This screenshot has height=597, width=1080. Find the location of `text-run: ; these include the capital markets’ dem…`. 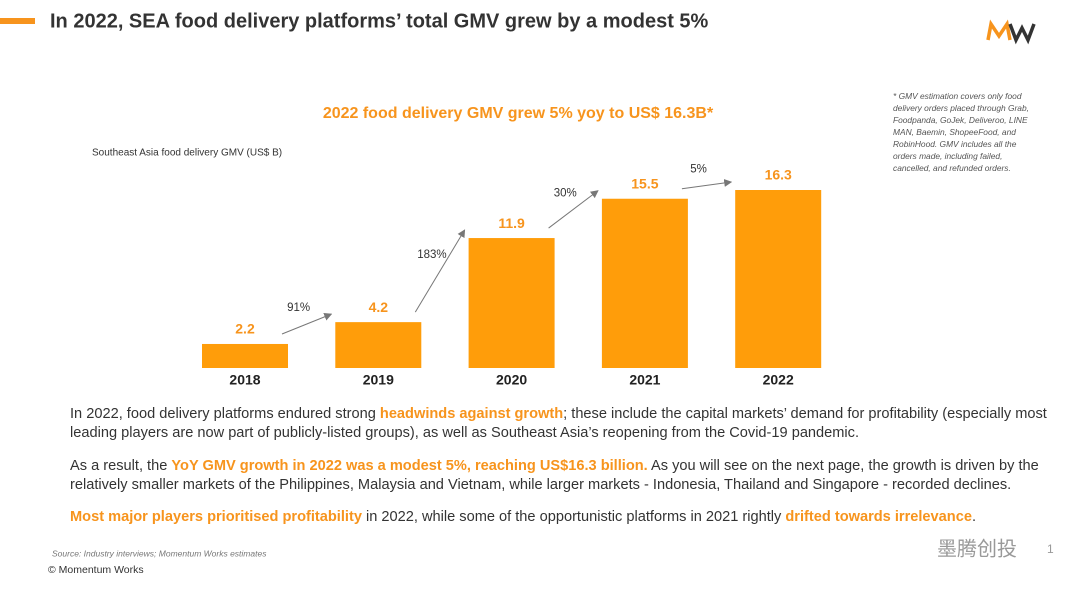

text-run: ; these include the capital markets’ dem… is located at coordinates (558, 423).